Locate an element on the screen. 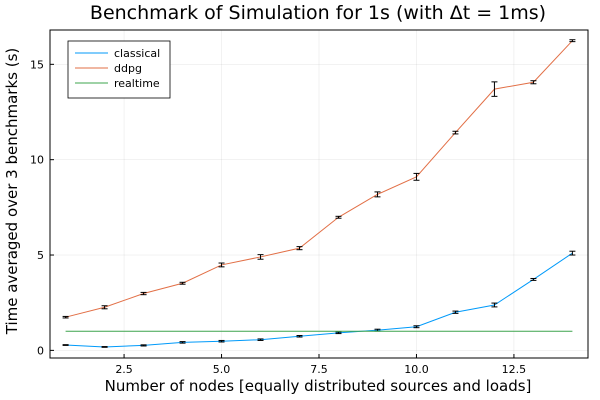 Image resolution: width=600 pixels, height=400 pixels. legend-item: classical is located at coordinates (117, 53).